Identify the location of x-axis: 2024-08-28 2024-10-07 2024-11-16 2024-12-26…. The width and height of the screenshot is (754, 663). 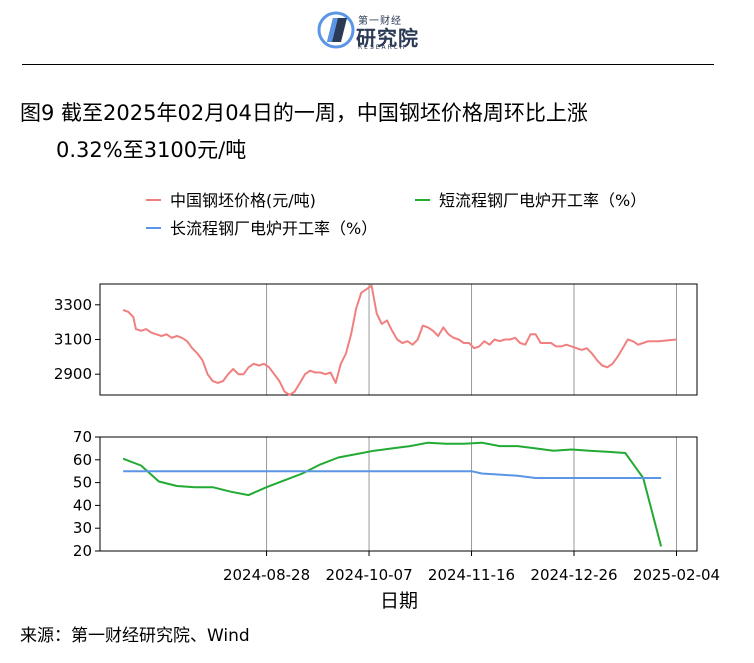
(471, 581).